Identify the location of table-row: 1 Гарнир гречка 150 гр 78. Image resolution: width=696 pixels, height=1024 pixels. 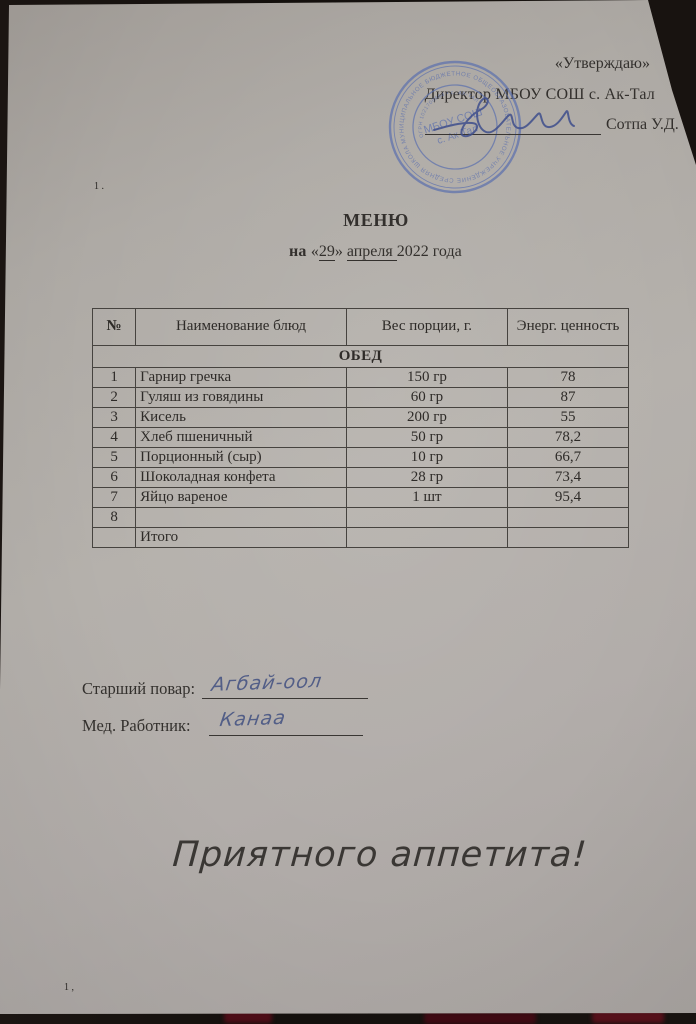
(360, 377).